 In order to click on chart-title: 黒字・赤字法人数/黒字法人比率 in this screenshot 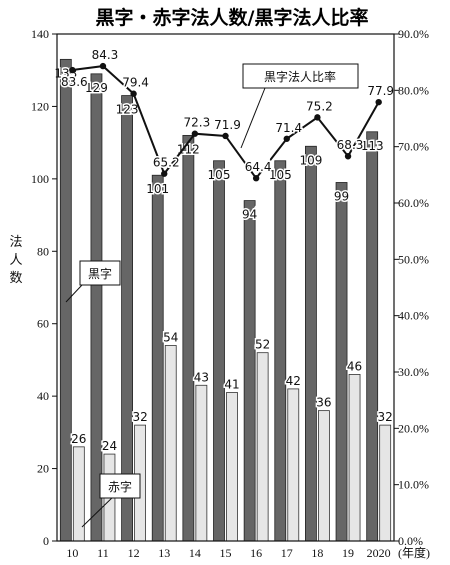, I will do `click(232, 17)`.